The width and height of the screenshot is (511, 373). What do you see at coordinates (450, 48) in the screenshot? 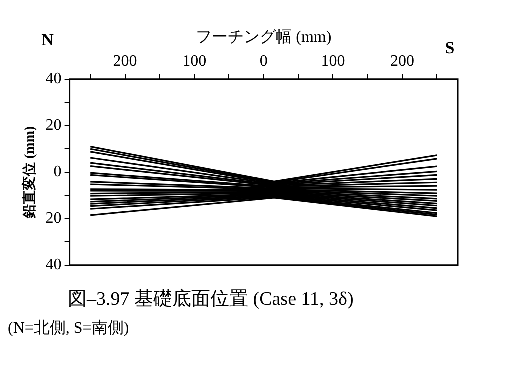
I see `text: S` at bounding box center [450, 48].